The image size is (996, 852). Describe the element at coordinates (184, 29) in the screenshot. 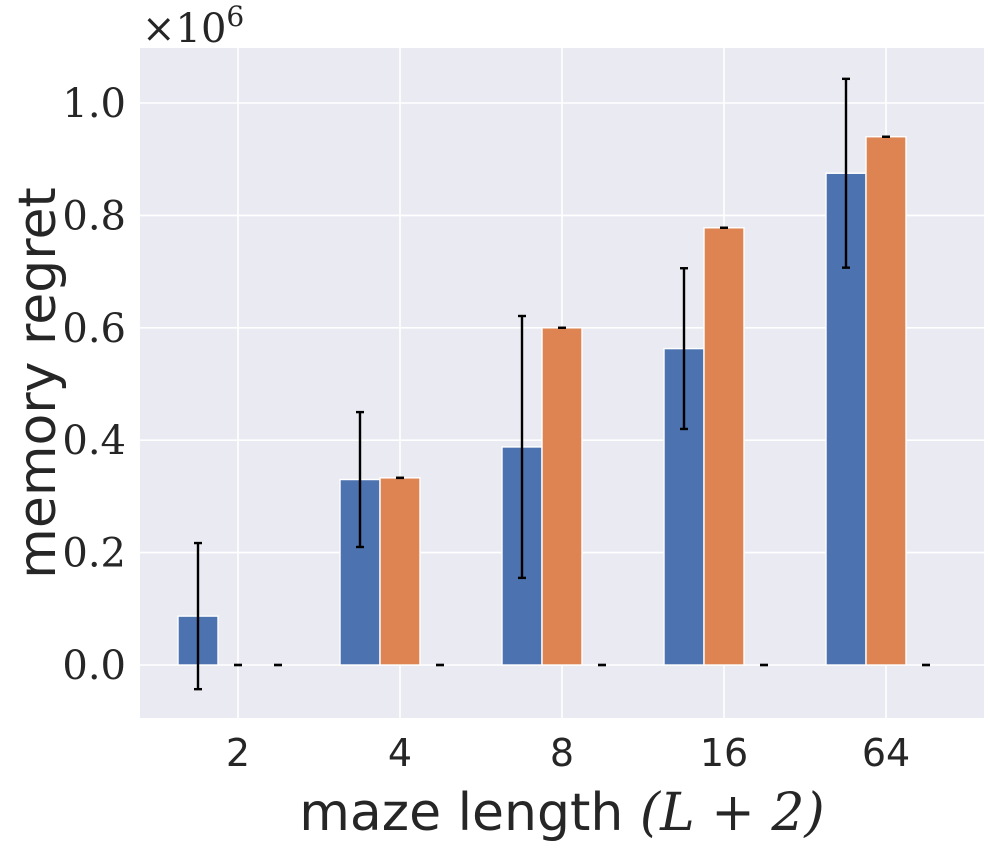

I see `y-multiplier-base: ×10` at that location.